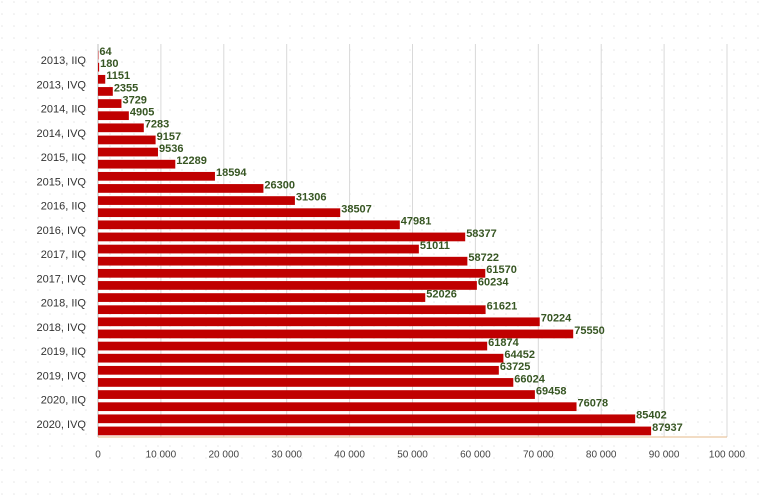  I want to click on x-tick-label: 100 000, so click(727, 455).